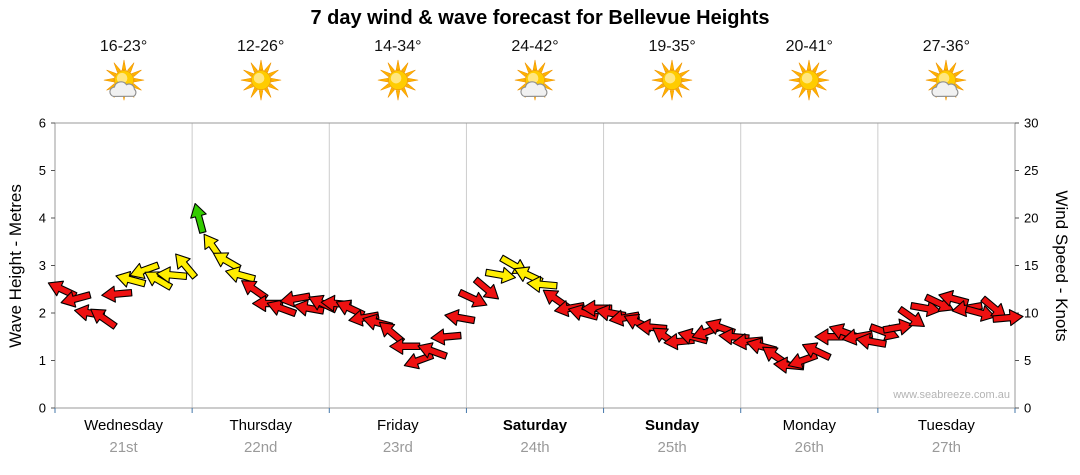  I want to click on day-date: 21st, so click(123, 447).